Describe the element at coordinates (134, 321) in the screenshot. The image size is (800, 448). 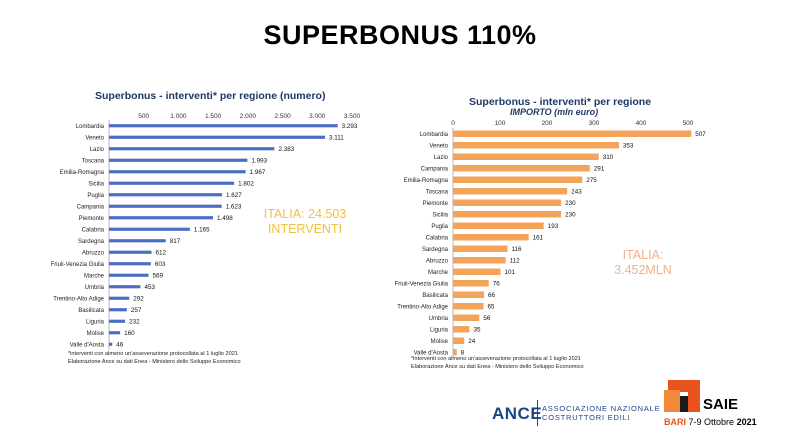
I see `data-label: 232` at that location.